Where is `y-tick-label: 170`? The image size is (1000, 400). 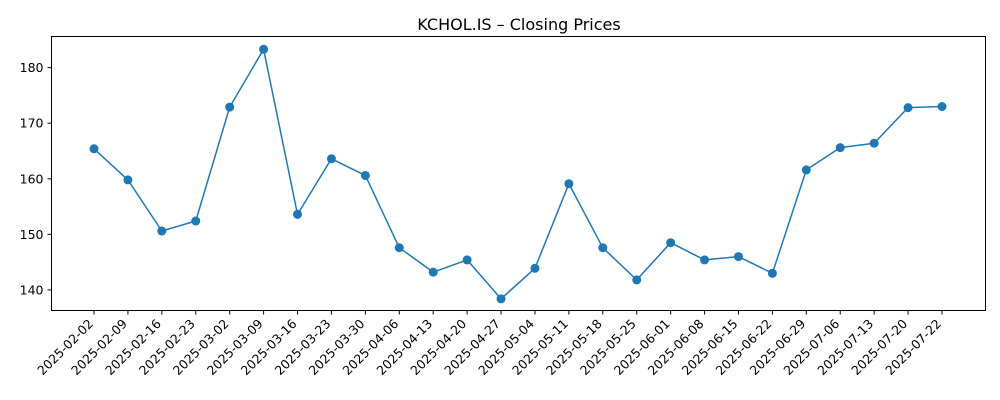 y-tick-label: 170 is located at coordinates (32, 123).